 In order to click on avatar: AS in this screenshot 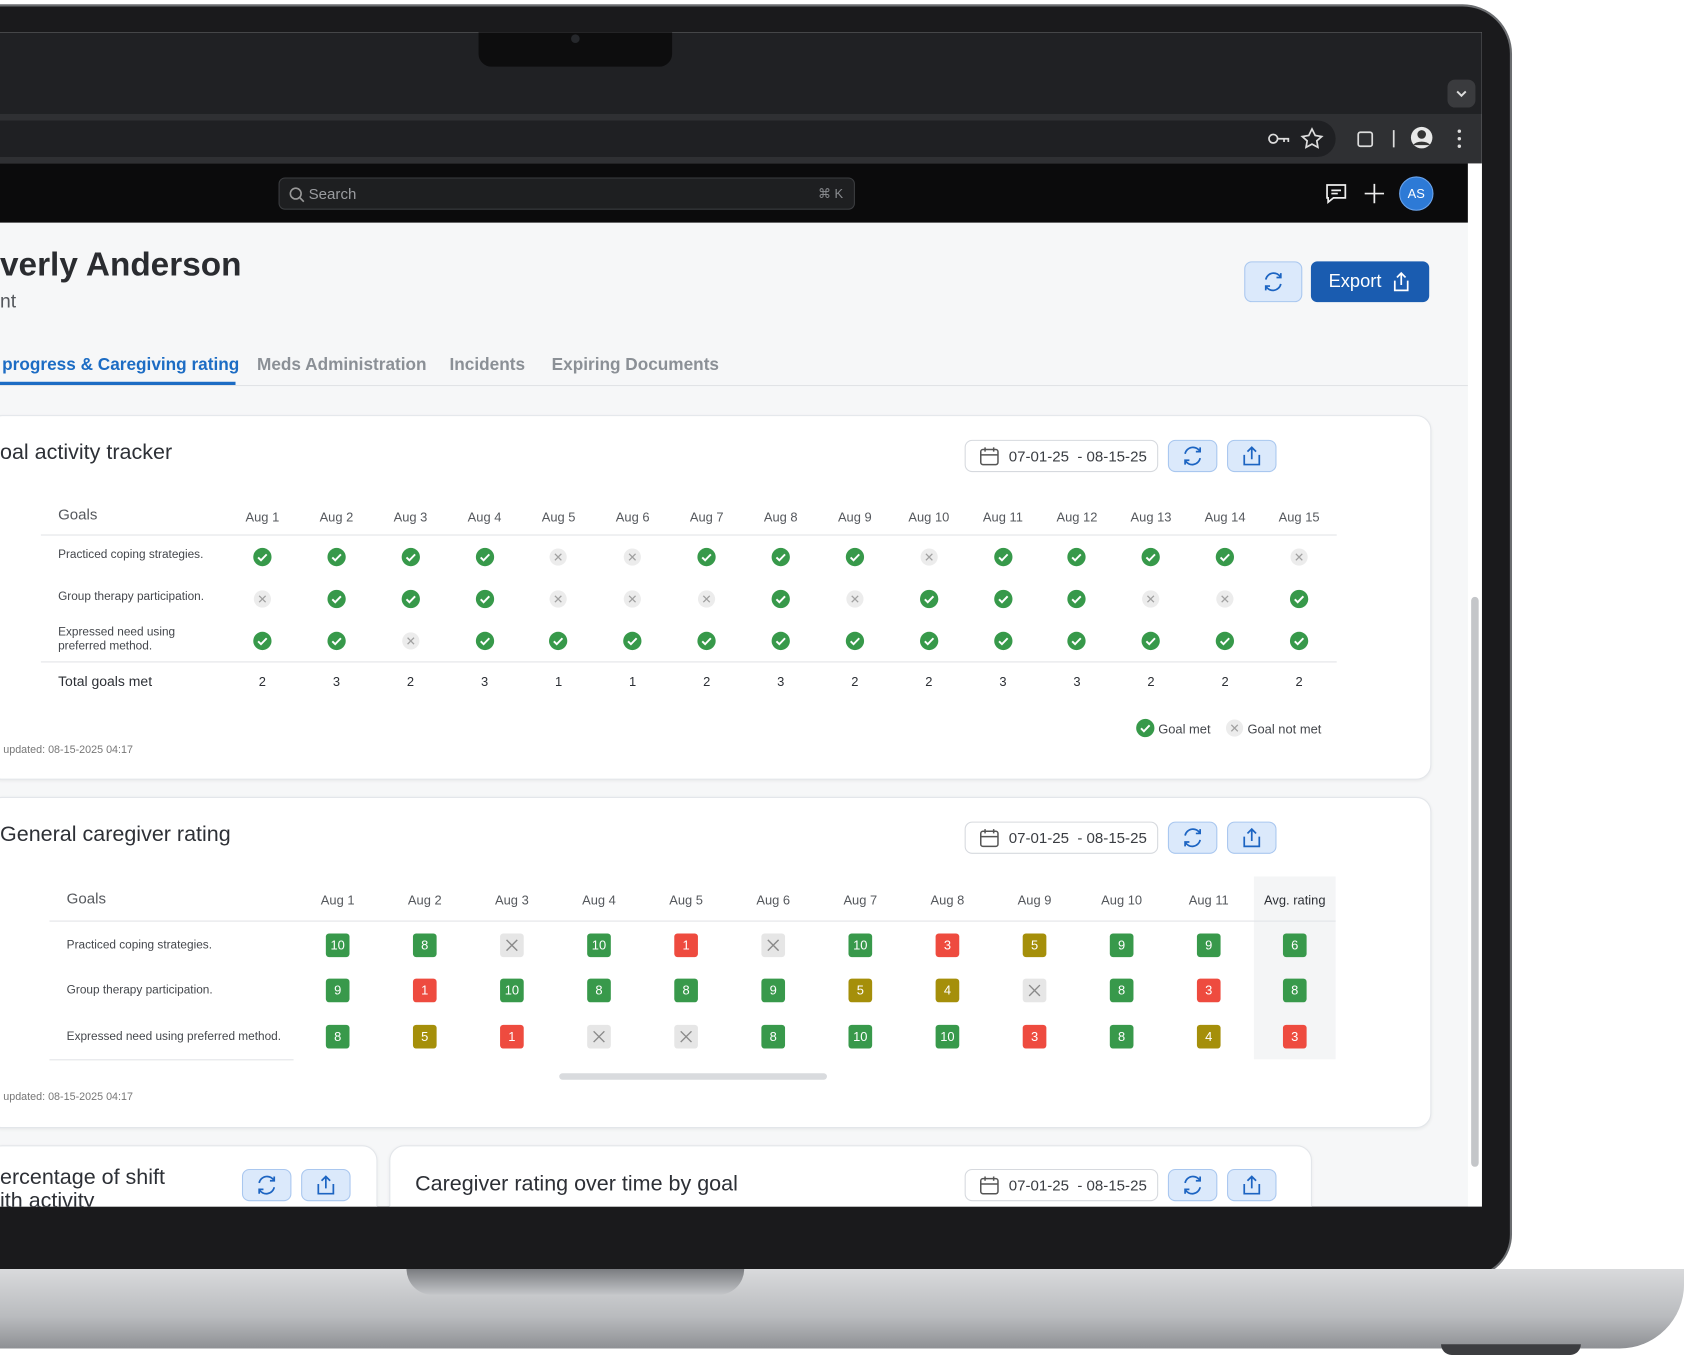, I will do `click(1416, 193)`.